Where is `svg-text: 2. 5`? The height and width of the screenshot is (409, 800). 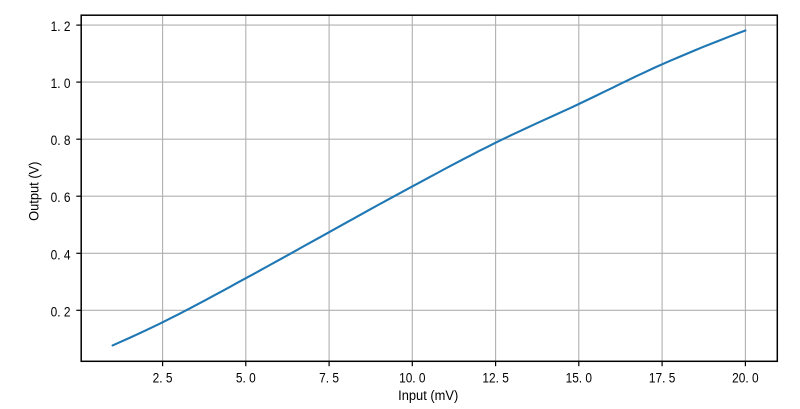
svg-text: 2. 5 is located at coordinates (163, 378).